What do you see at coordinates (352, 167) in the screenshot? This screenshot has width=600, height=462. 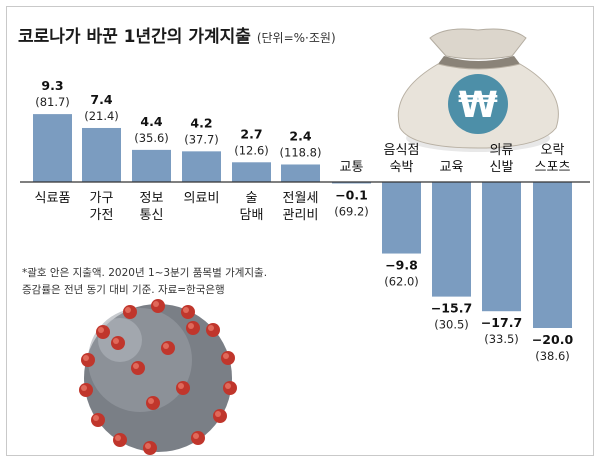 I see `category-label-6-0: 교통` at bounding box center [352, 167].